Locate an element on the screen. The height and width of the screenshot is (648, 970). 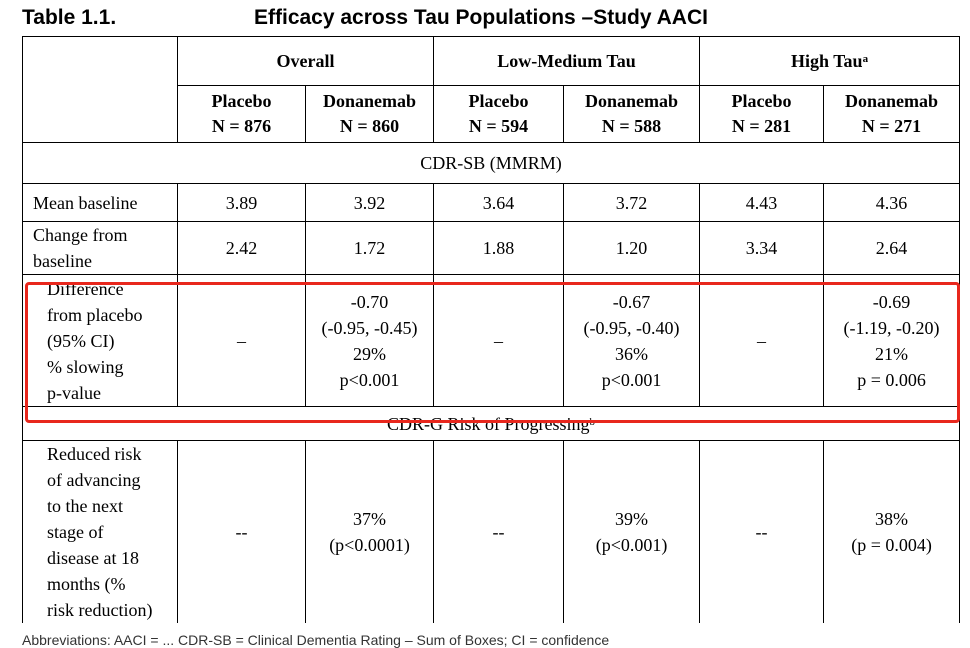
arm-header: Donanemab N = 271 is located at coordinates (892, 114).